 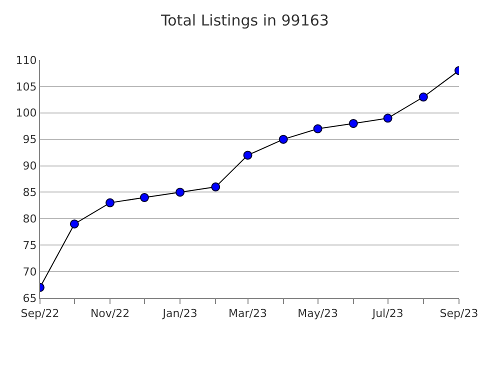 I want to click on x-tick-label: Sep/23, so click(x=459, y=313).